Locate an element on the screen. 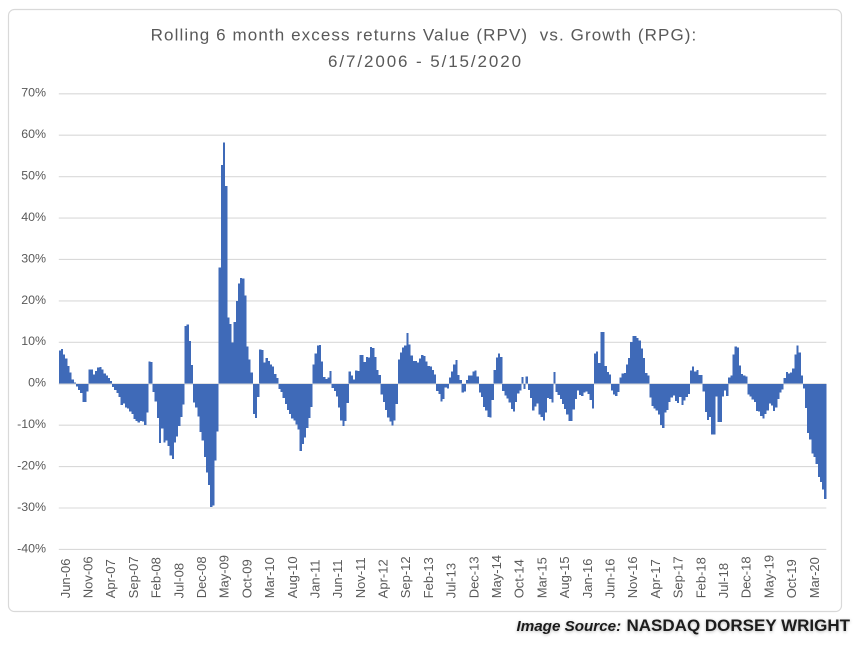 Image resolution: width=853 pixels, height=646 pixels. svg-text: Aug-10 is located at coordinates (292, 577).